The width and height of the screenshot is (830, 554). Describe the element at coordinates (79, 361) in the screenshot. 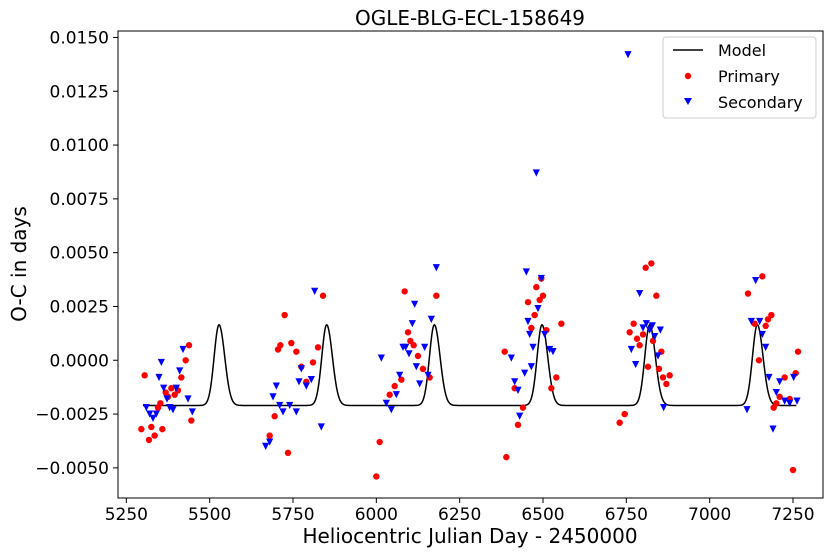

I see `y-tick-label: 0.0000` at that location.